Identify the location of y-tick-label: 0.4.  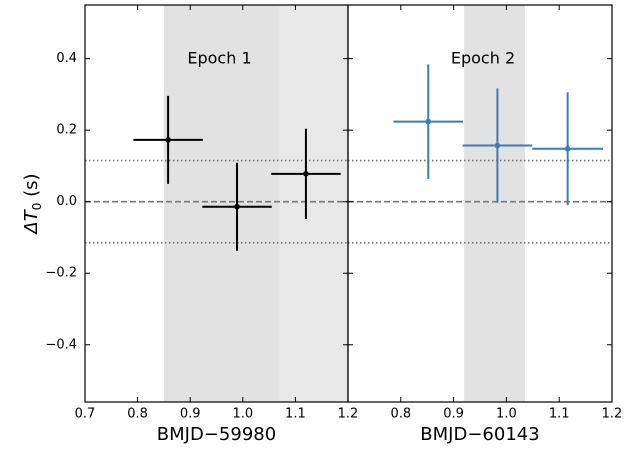
(66, 58).